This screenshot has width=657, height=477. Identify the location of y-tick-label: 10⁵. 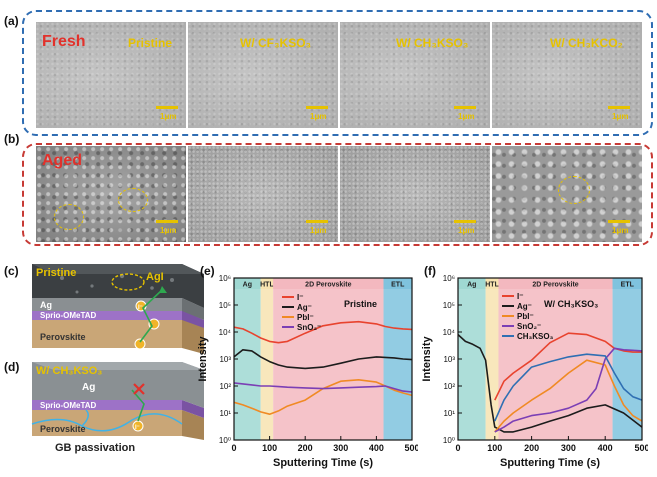
(225, 305).